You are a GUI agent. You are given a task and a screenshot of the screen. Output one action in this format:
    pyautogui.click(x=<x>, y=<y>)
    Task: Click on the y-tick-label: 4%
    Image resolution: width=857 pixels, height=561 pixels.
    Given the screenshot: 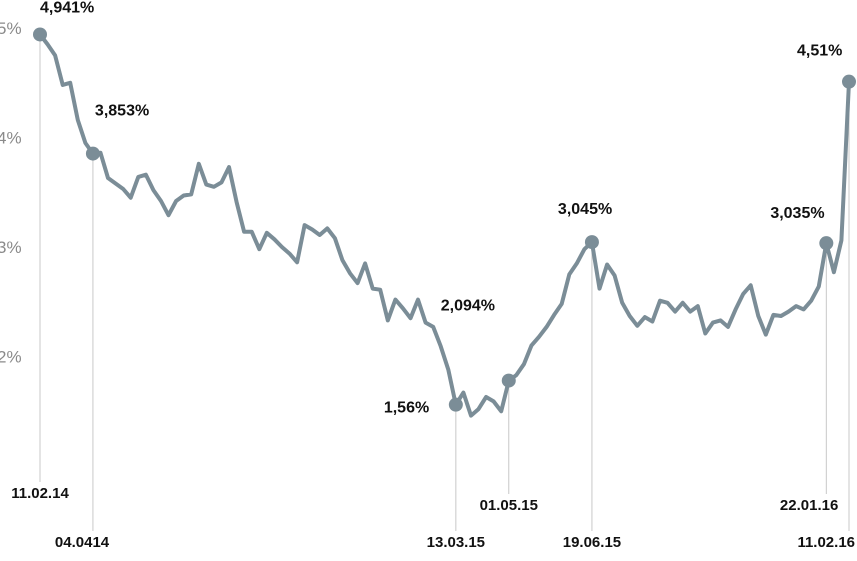 What is the action you would take?
    pyautogui.click(x=11, y=138)
    